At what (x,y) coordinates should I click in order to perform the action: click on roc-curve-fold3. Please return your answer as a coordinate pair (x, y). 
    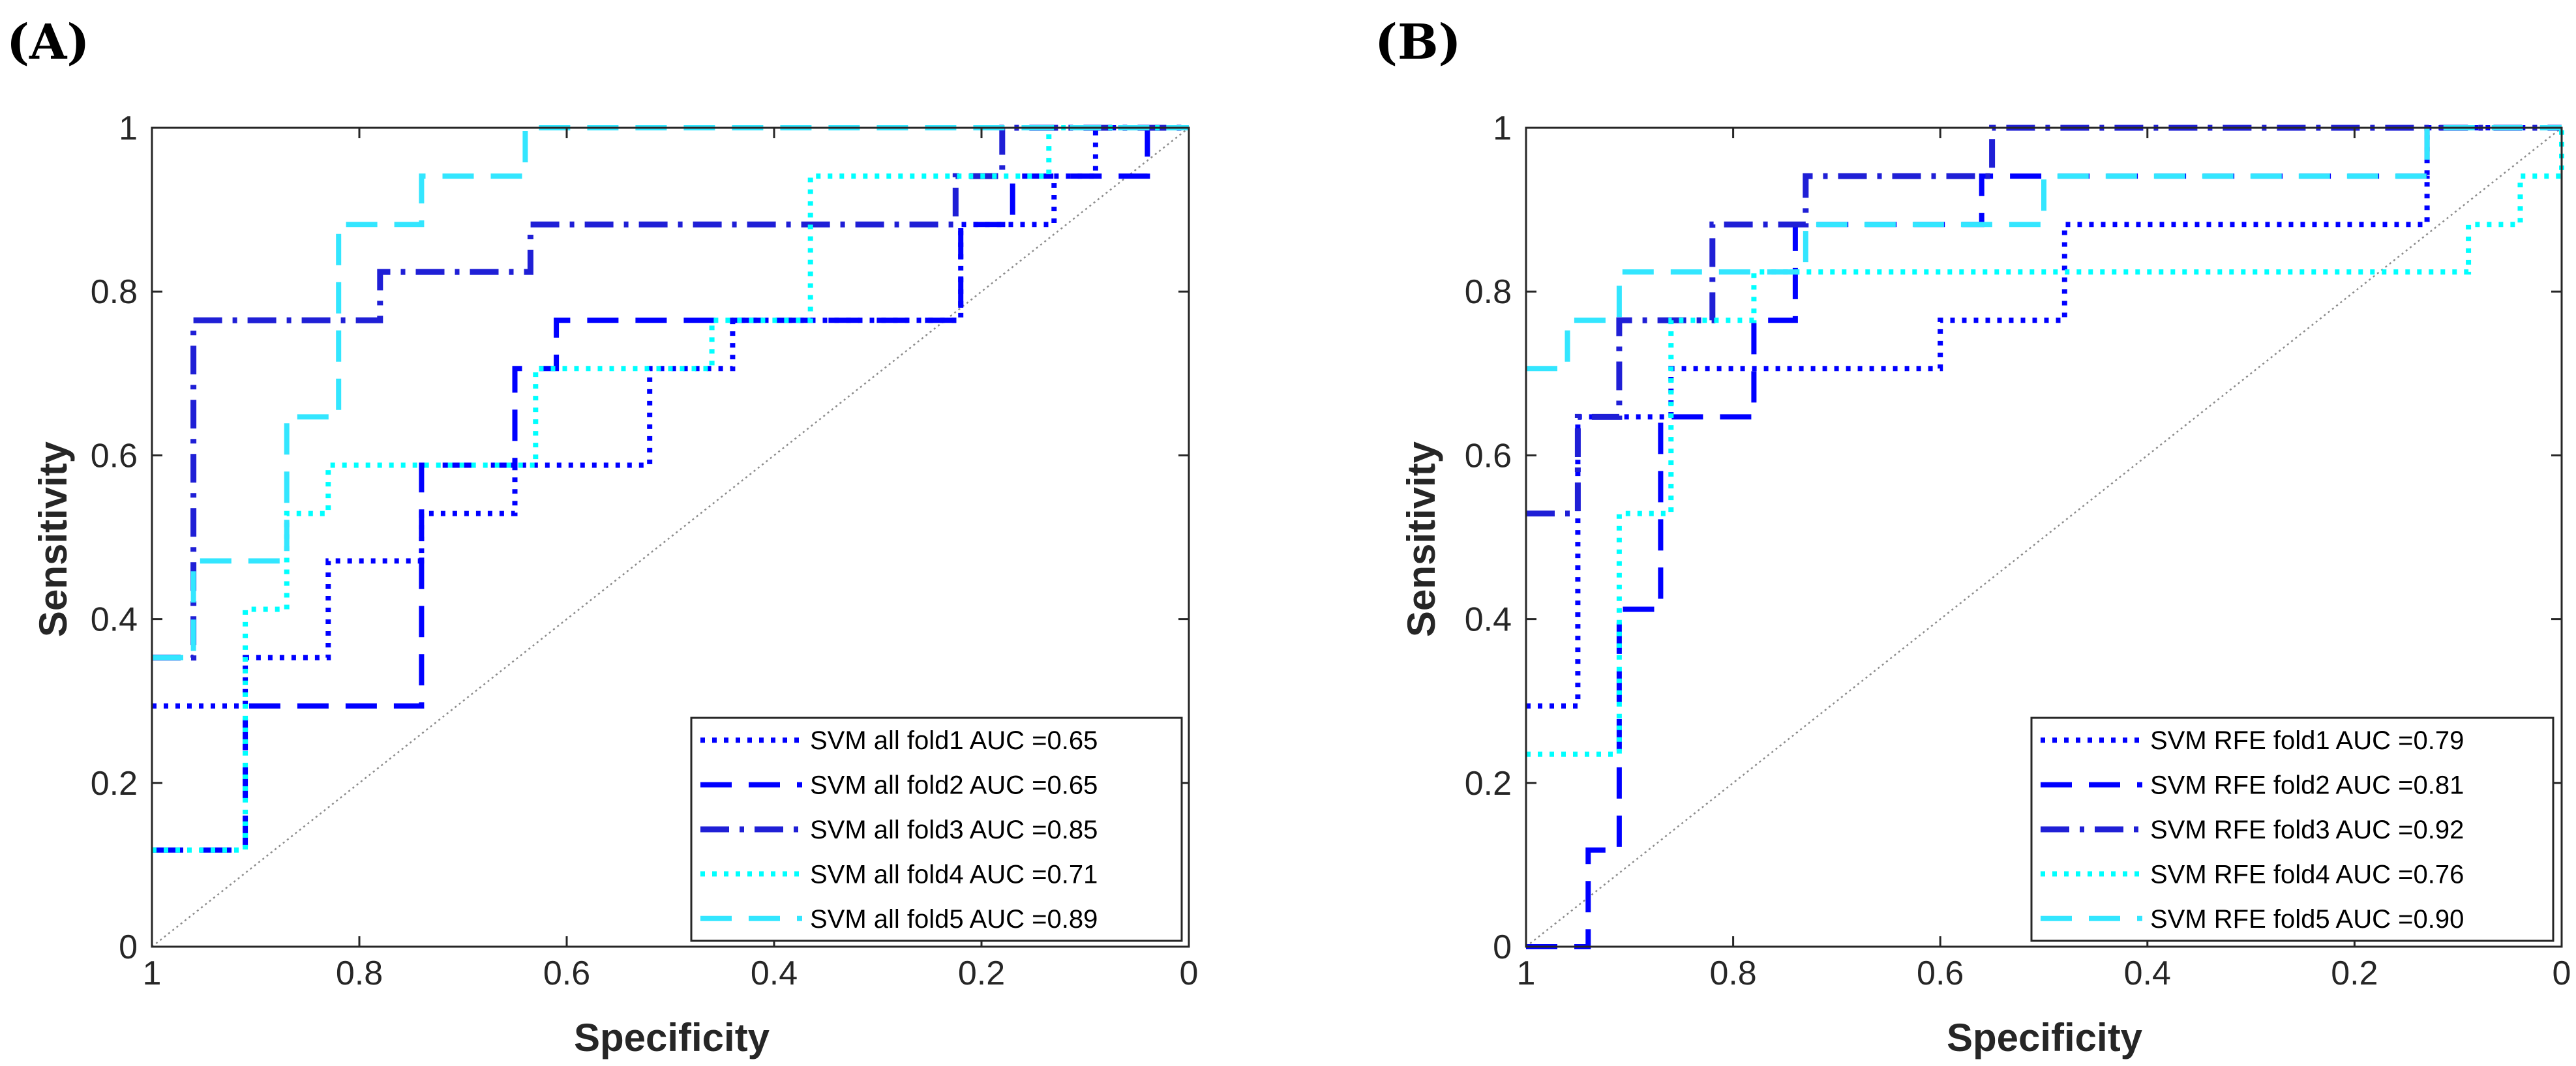
    Looking at the image, I should click on (2044, 321).